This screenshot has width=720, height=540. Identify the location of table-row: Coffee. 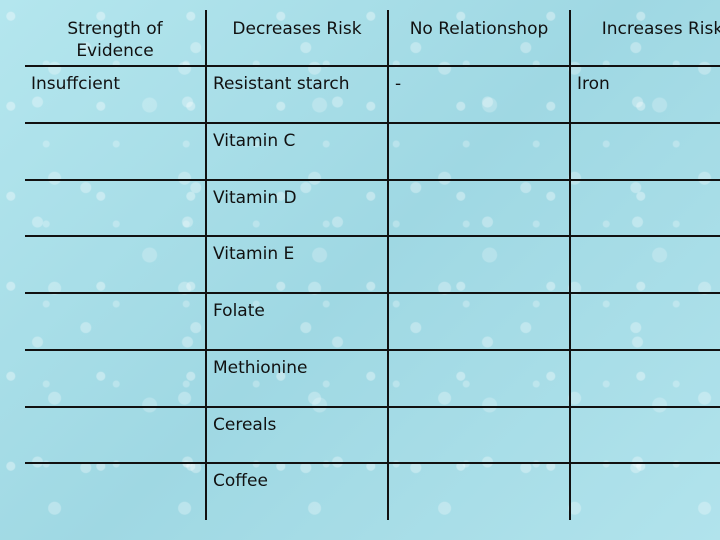
(372, 491).